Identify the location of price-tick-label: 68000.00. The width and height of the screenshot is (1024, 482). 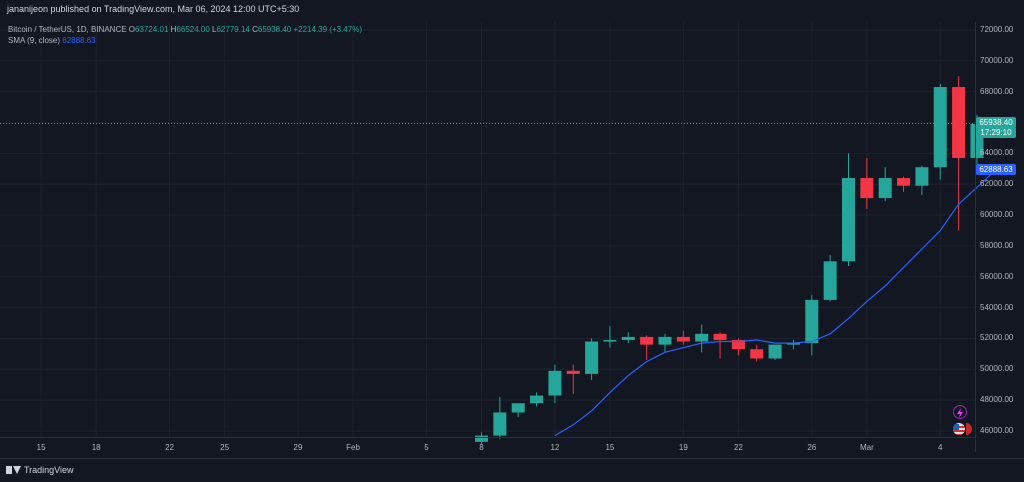
(997, 91).